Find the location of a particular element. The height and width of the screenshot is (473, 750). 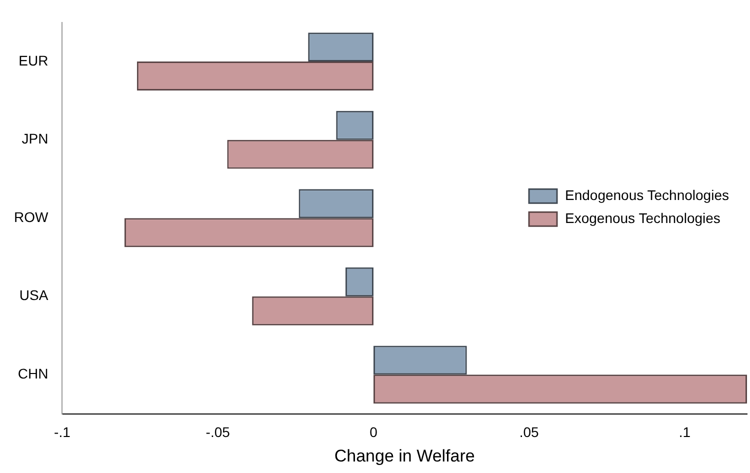

y-tick-label: ROW is located at coordinates (31, 216).